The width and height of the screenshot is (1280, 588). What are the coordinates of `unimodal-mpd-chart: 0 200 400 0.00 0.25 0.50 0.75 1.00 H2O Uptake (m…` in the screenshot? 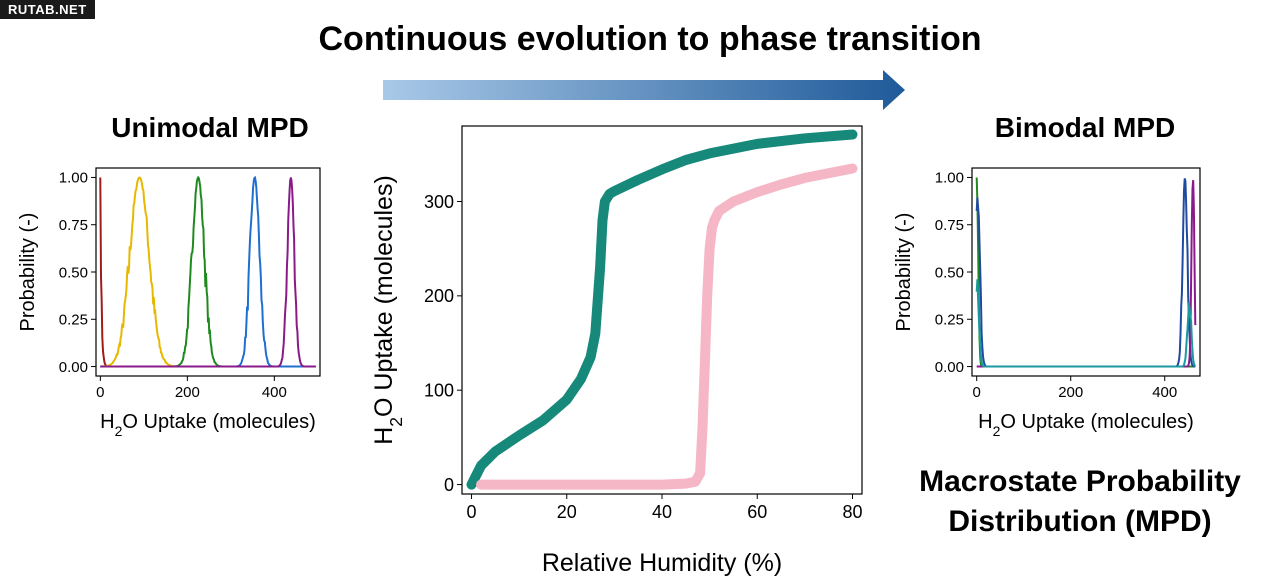 It's located at (169, 303).